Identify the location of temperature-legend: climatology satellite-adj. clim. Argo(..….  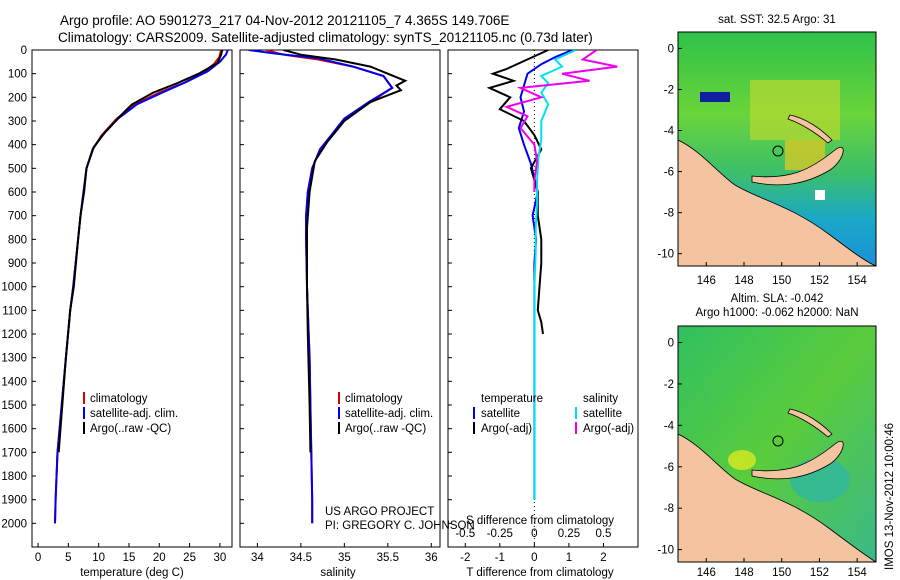
(130, 413).